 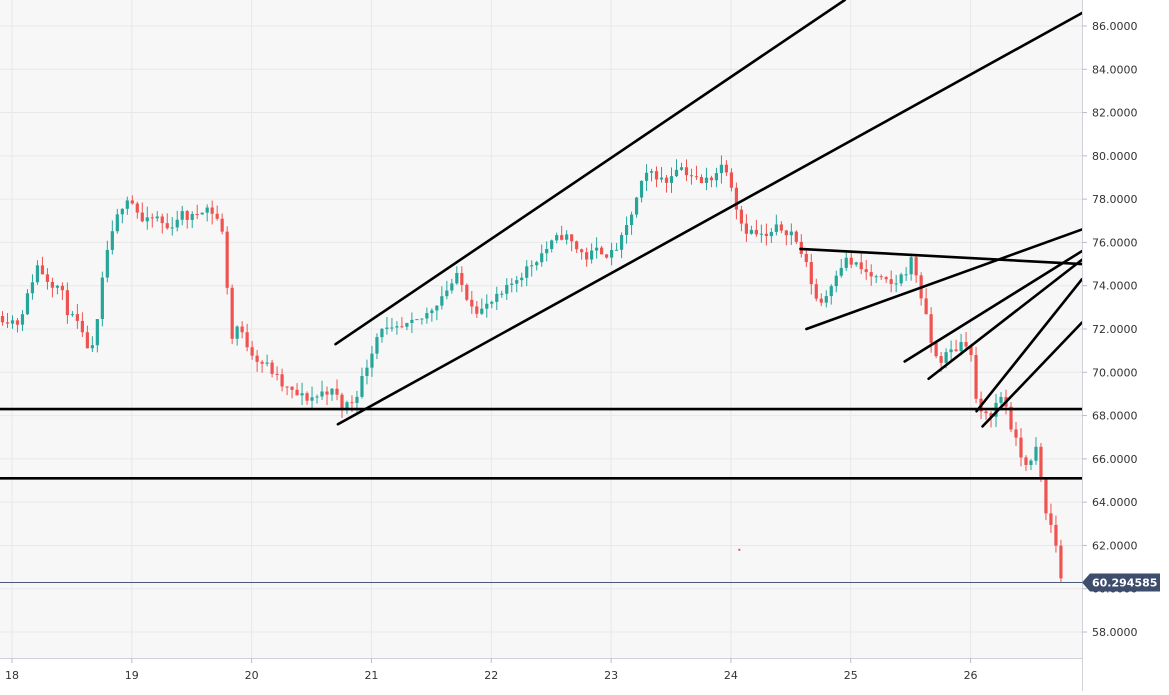 I want to click on x-axis-ticks: 18 19 20 21 22 23 24 25 26, so click(x=491, y=670).